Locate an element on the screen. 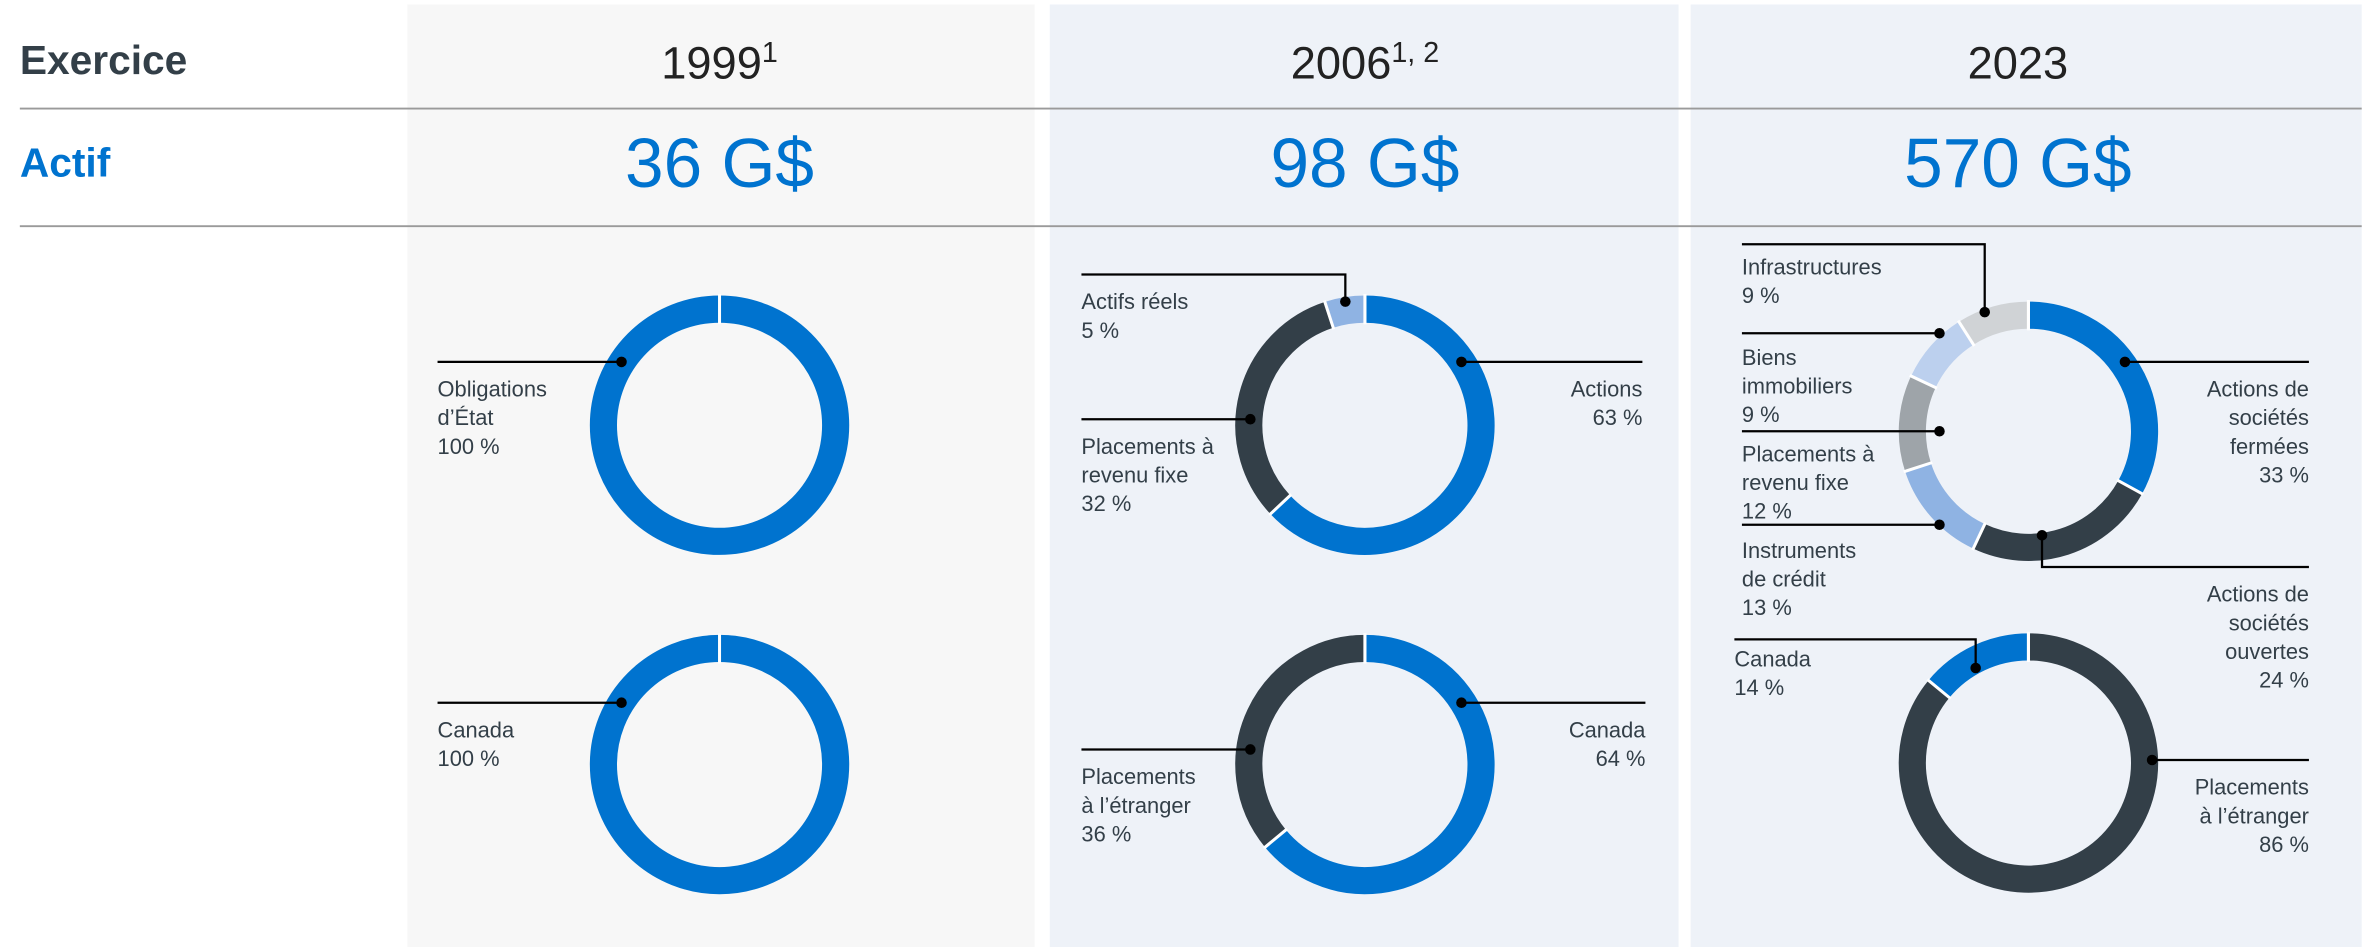 The image size is (2374, 947). row-label: Exercice is located at coordinates (103, 60).